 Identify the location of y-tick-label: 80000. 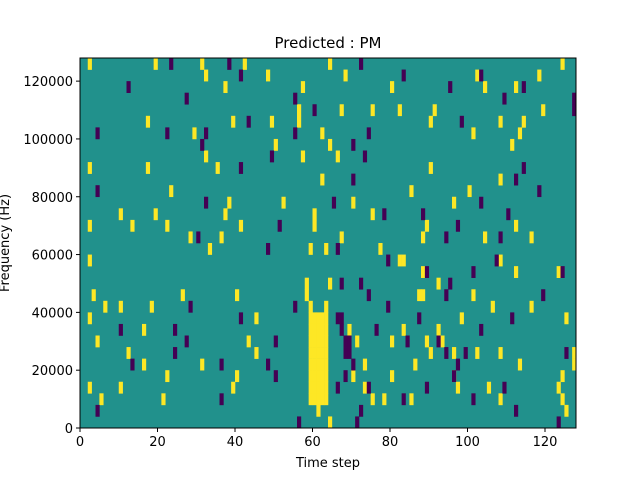
(52, 198).